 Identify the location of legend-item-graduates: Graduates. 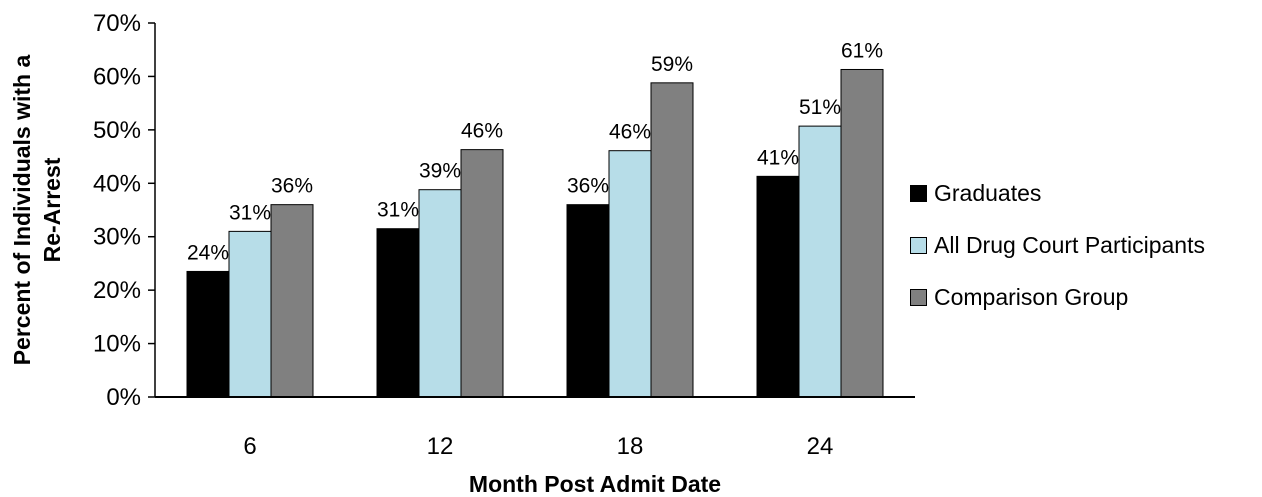
(1057, 193).